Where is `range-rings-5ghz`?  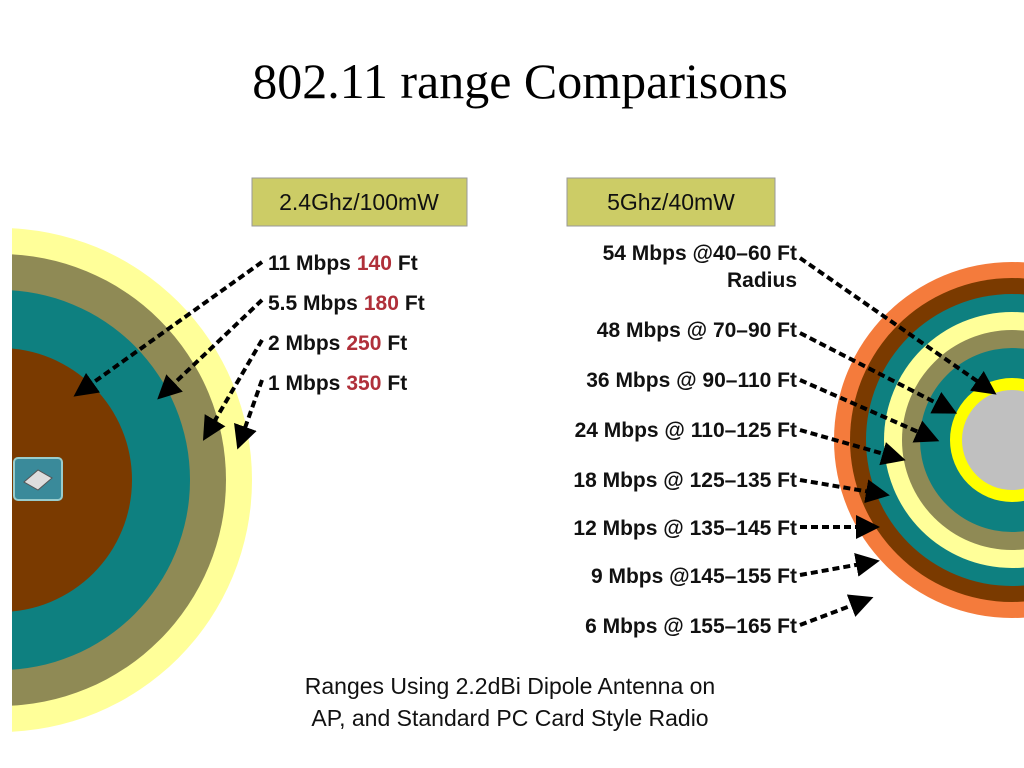
range-rings-5ghz is located at coordinates (929, 440).